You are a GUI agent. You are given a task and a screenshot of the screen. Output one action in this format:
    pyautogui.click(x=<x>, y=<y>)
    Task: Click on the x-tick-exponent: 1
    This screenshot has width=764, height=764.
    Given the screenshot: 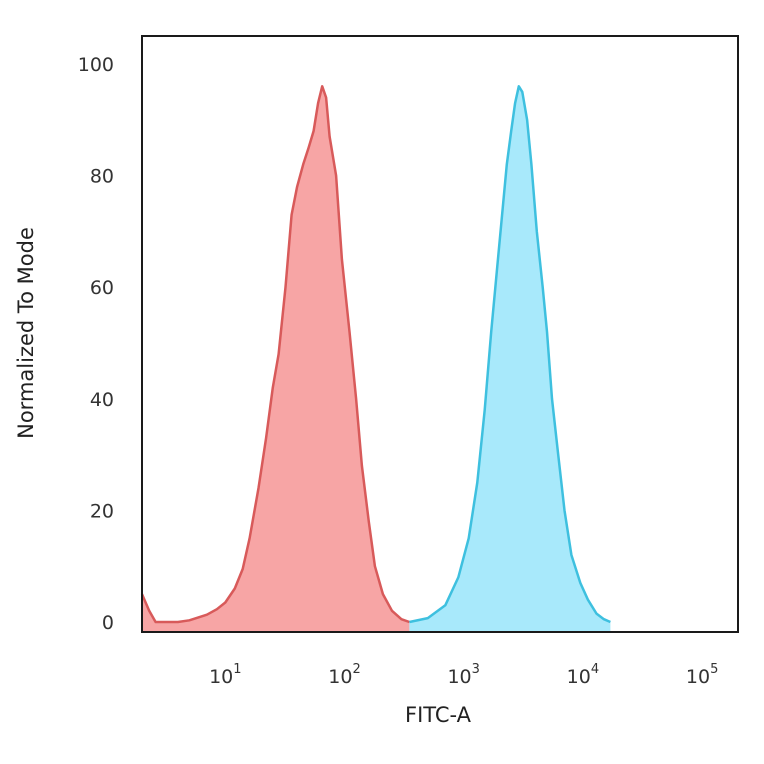 What is the action you would take?
    pyautogui.click(x=237, y=669)
    